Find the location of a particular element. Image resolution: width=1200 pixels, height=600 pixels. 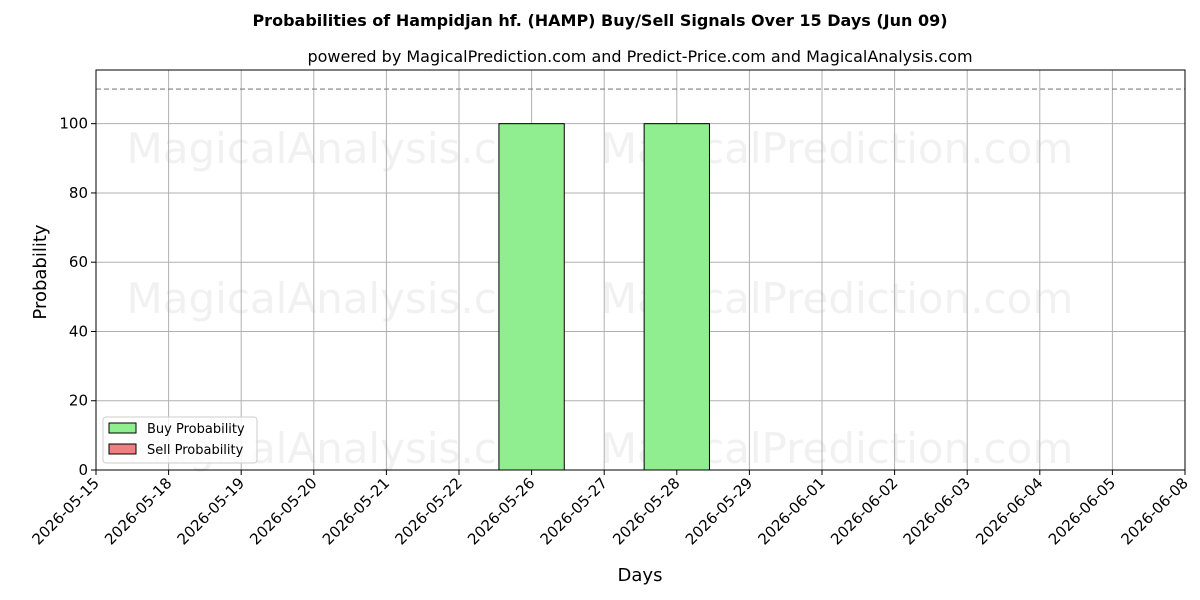

x-tick-label: 2026-05-22 is located at coordinates (428, 511).